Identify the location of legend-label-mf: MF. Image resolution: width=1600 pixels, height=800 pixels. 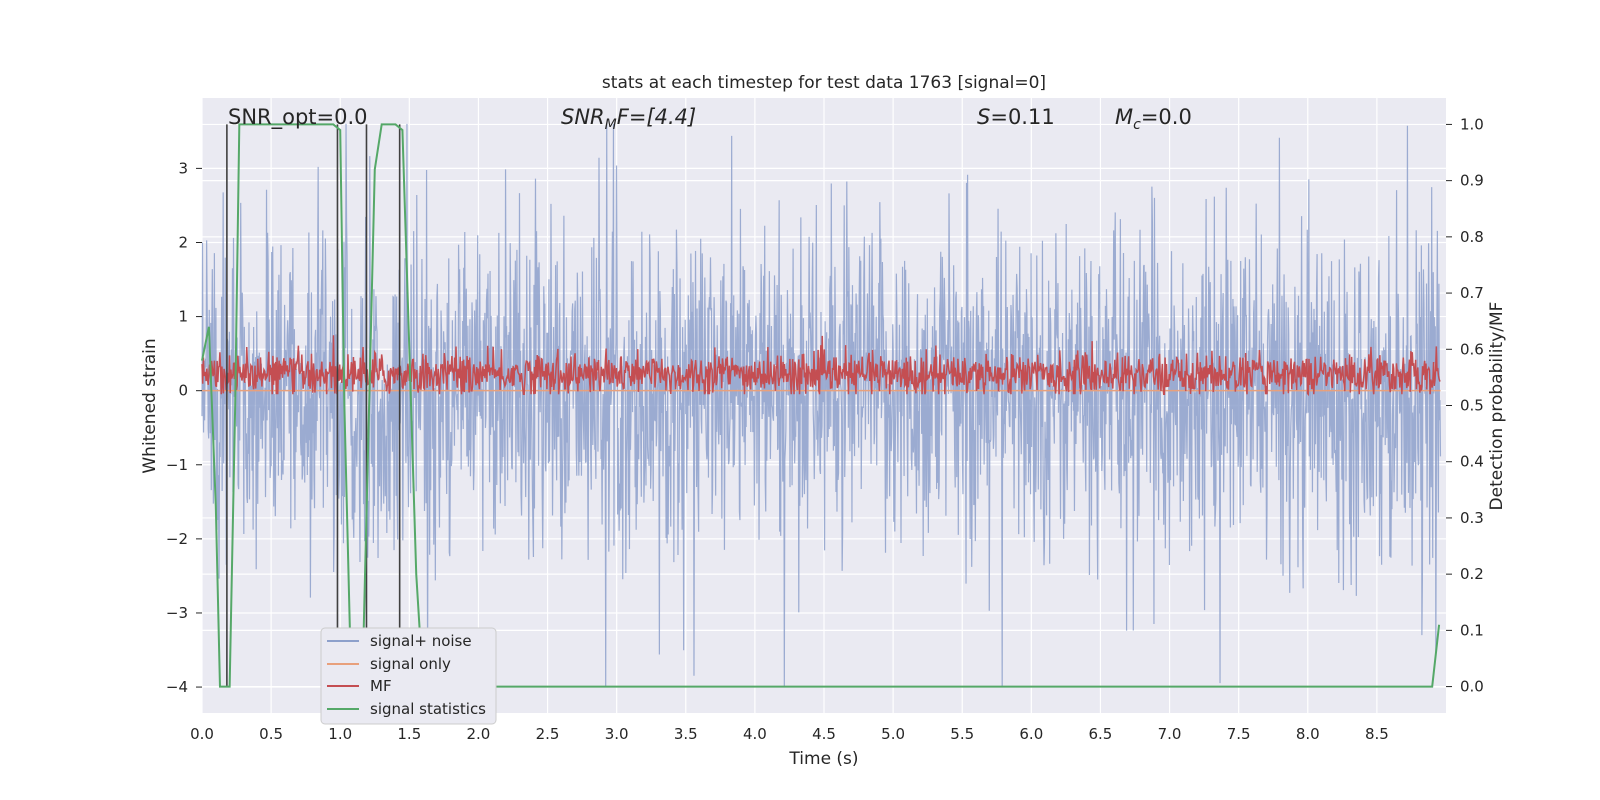
(381, 686).